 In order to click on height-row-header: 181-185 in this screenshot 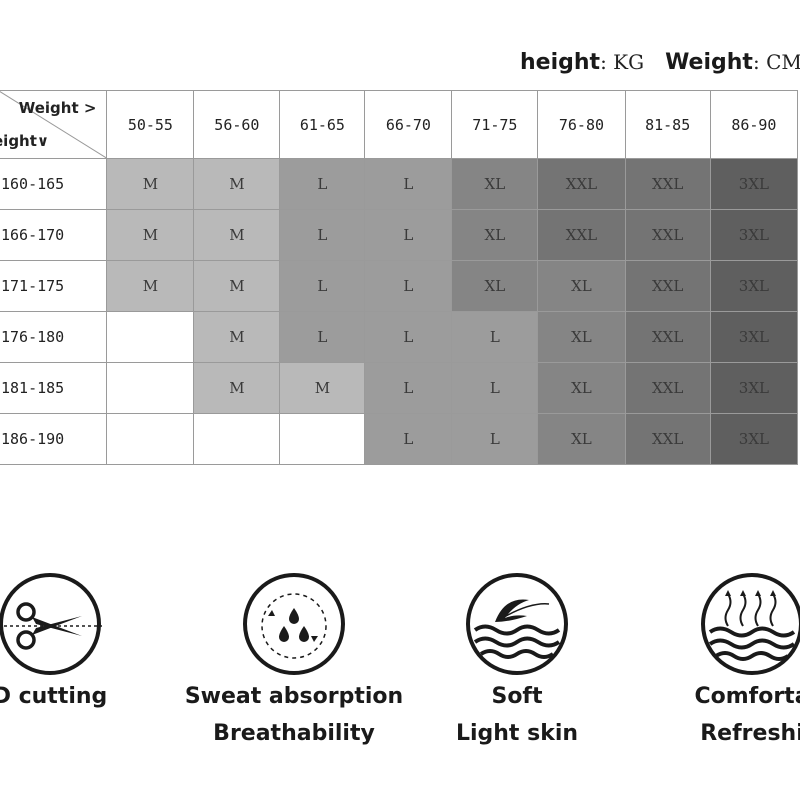, I will do `click(54, 388)`.